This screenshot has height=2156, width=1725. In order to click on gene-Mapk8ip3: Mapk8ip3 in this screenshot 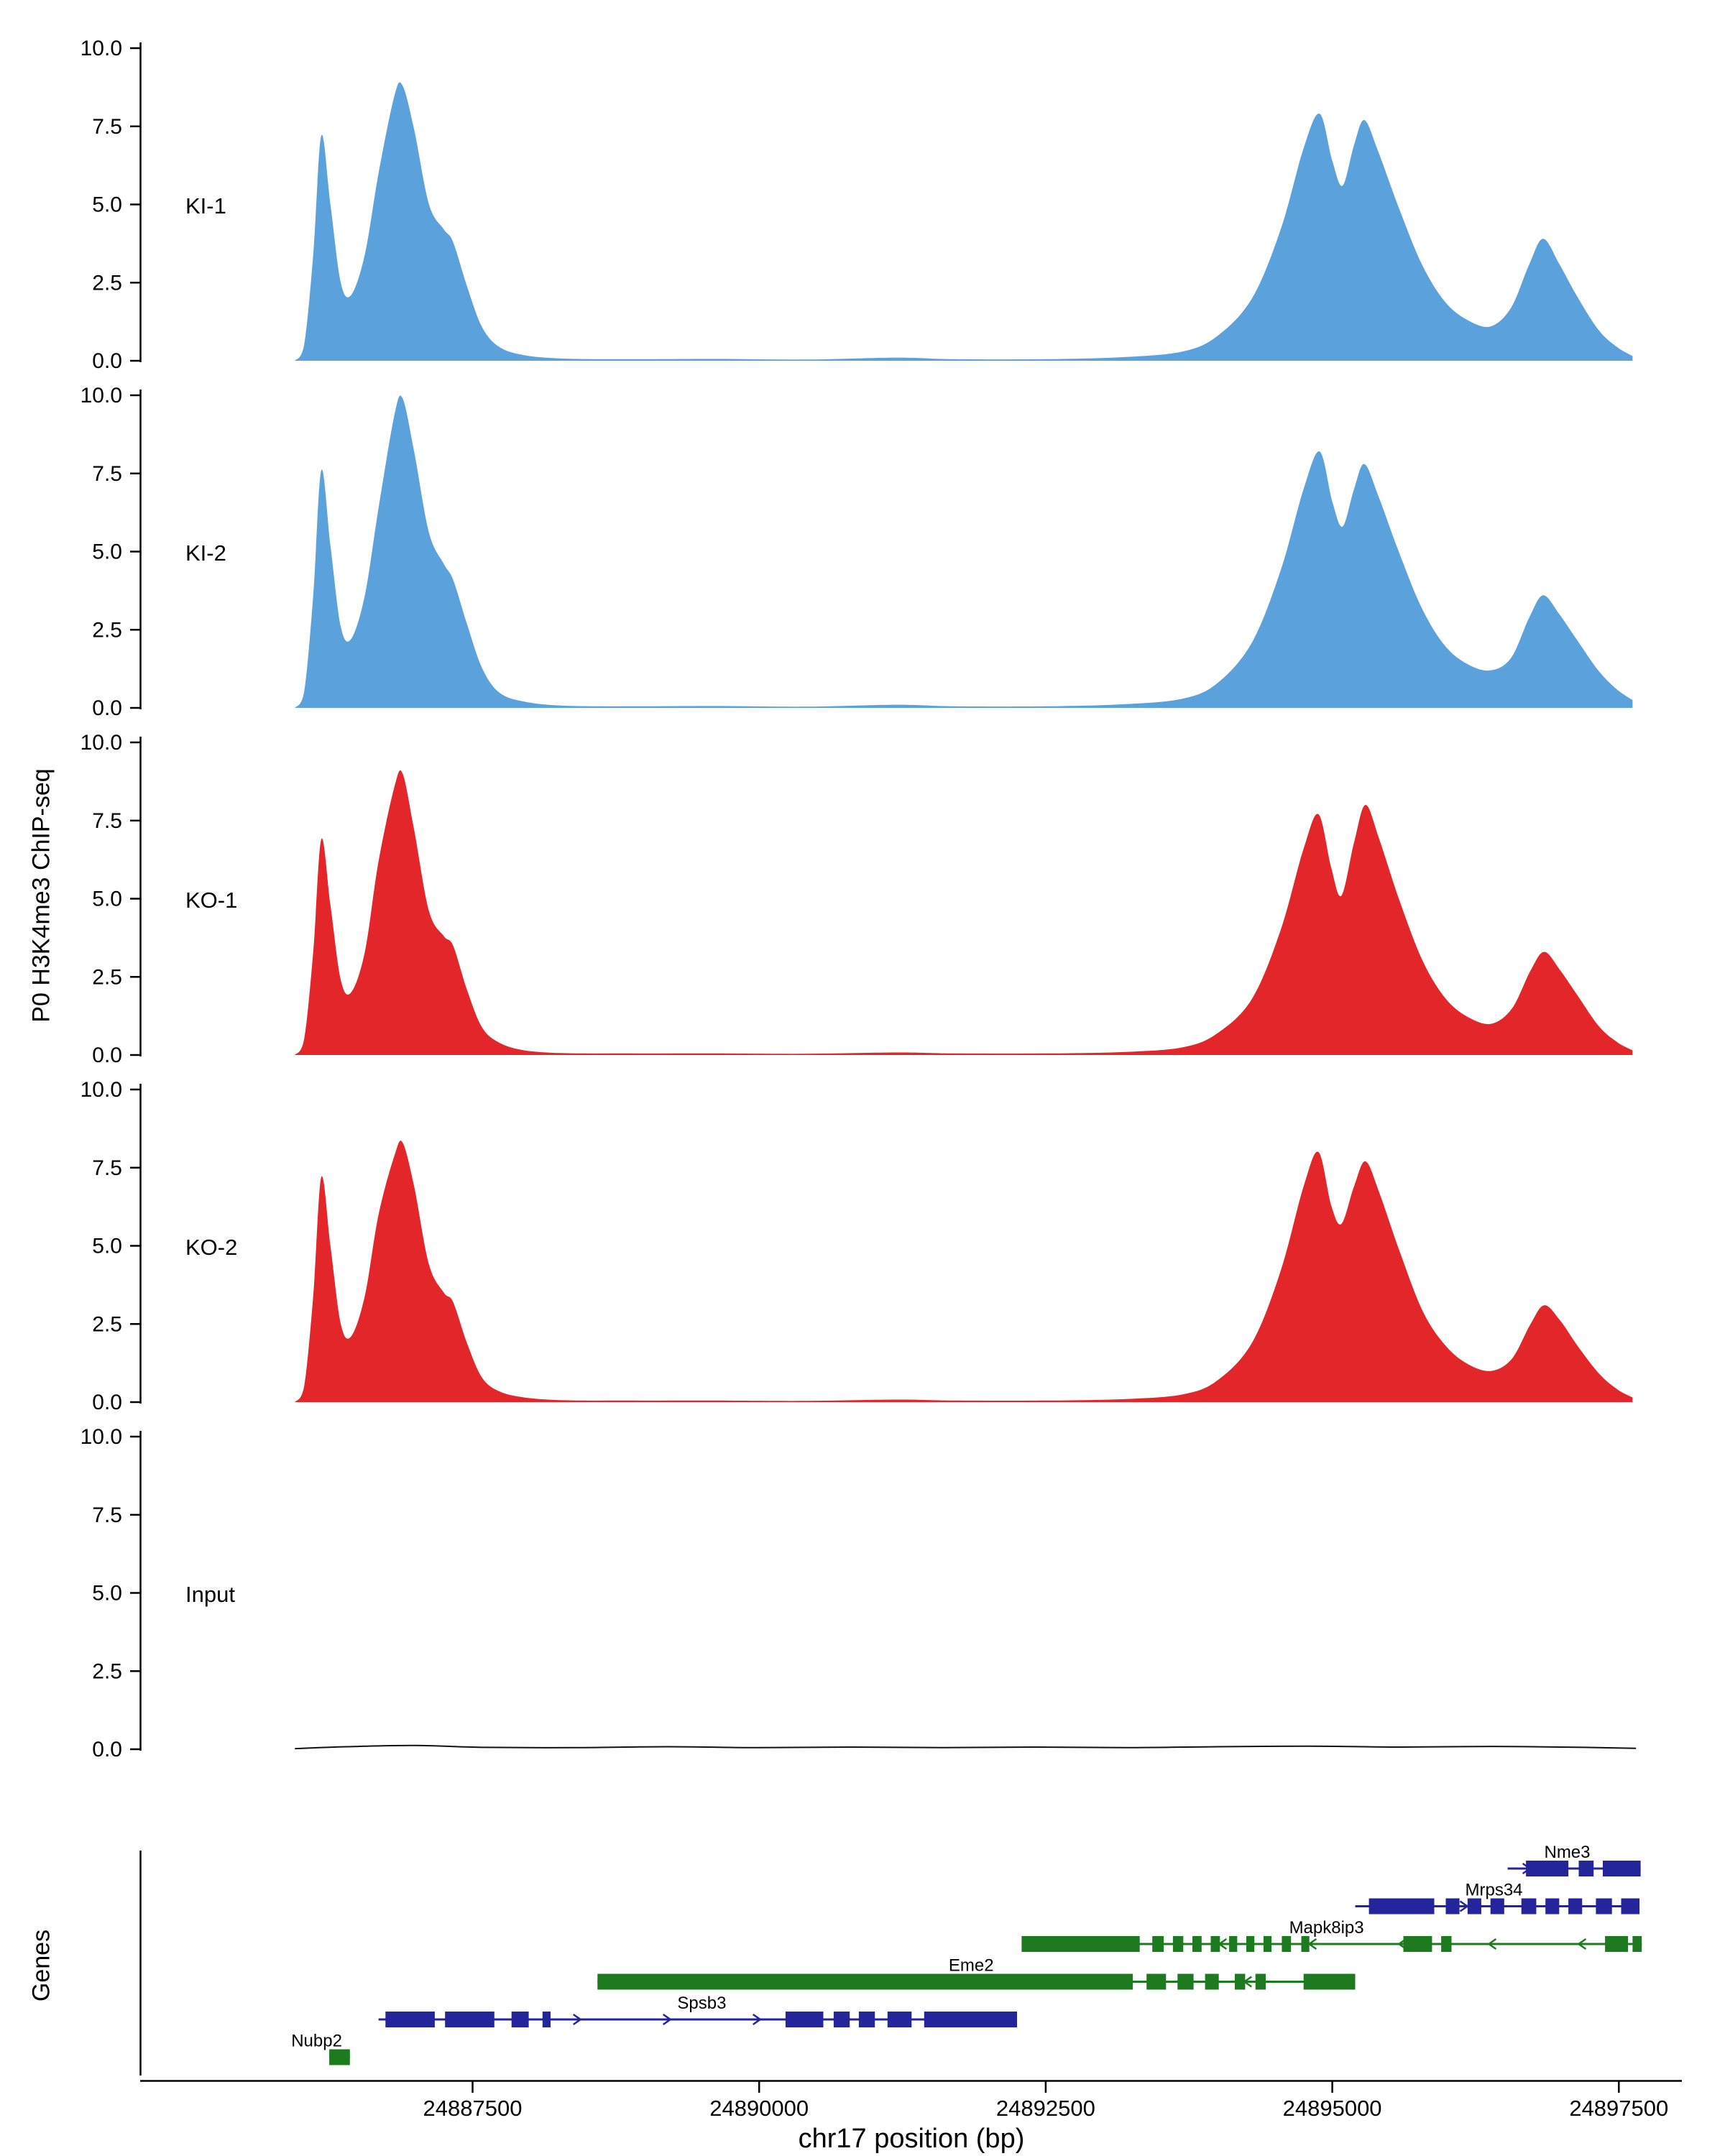, I will do `click(1331, 1935)`.